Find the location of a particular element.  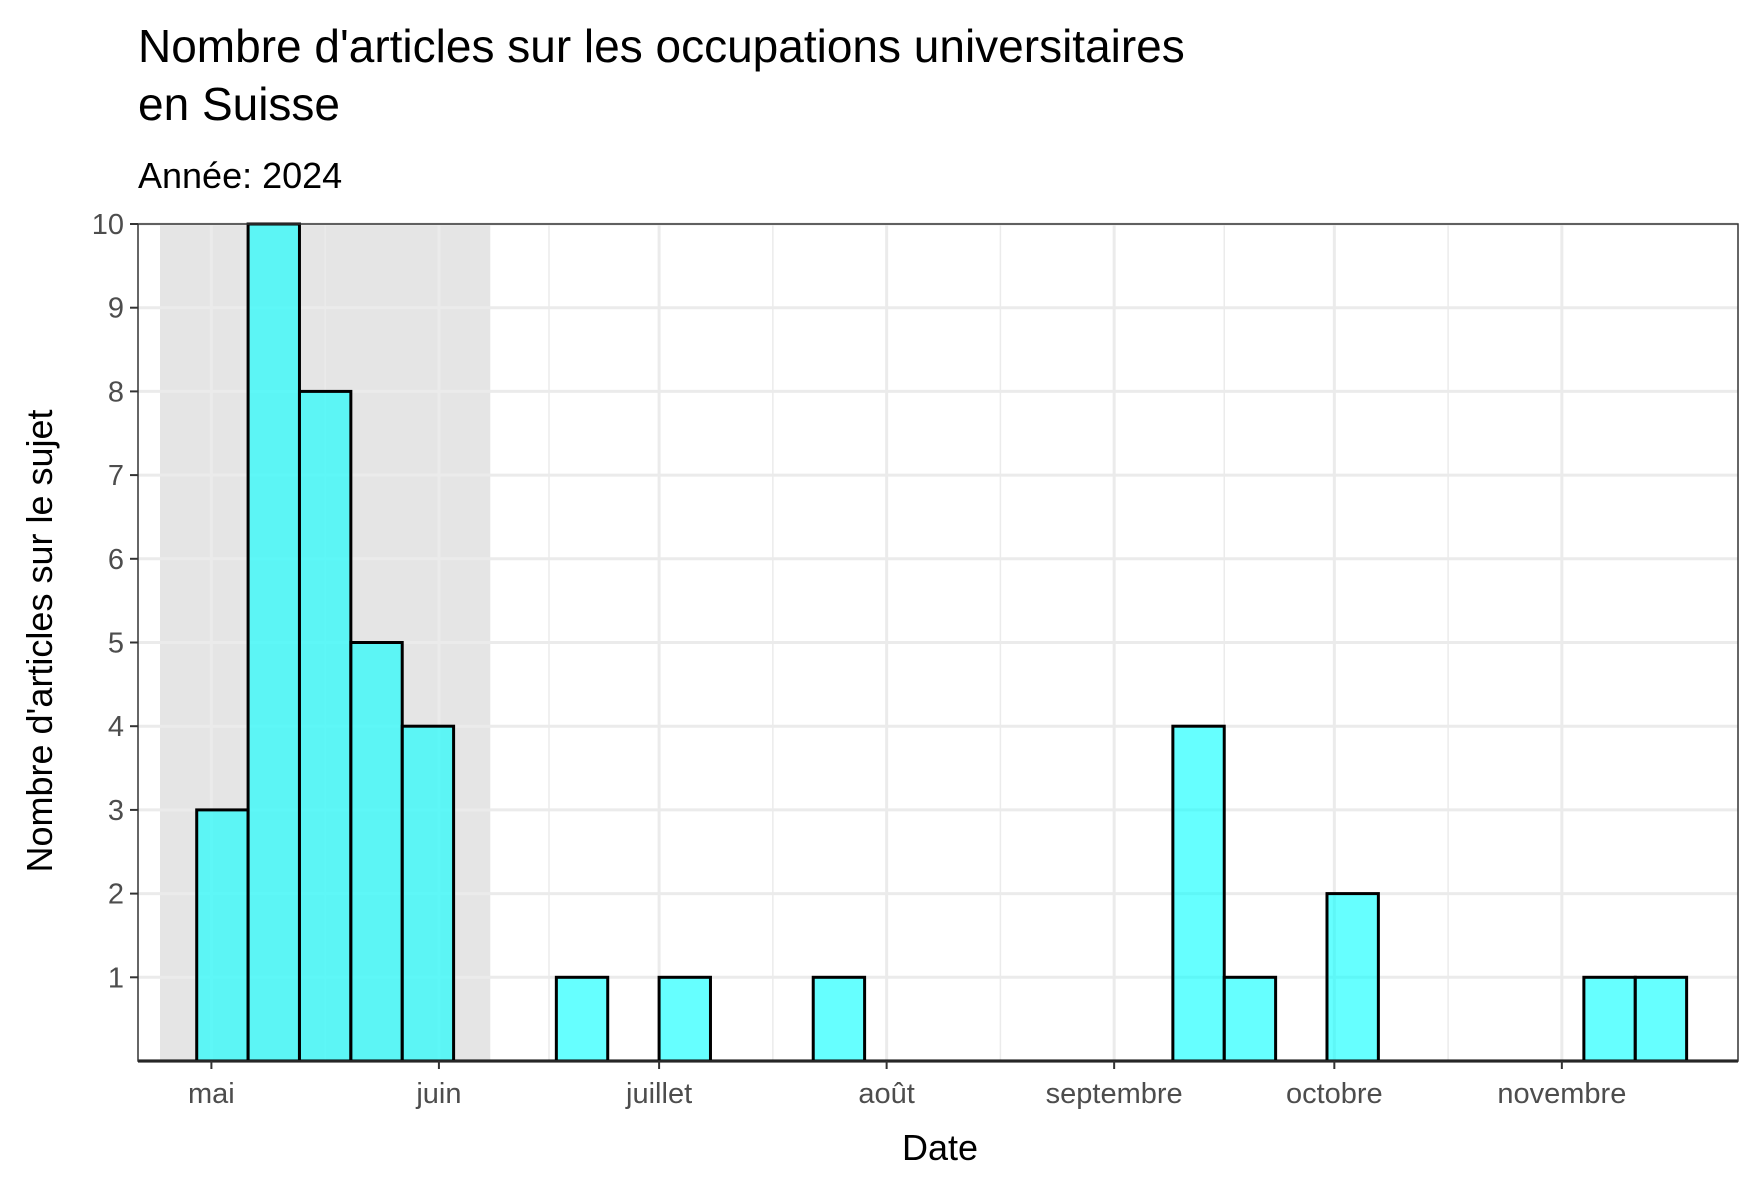

x-tick-label: juin is located at coordinates (438, 1094).